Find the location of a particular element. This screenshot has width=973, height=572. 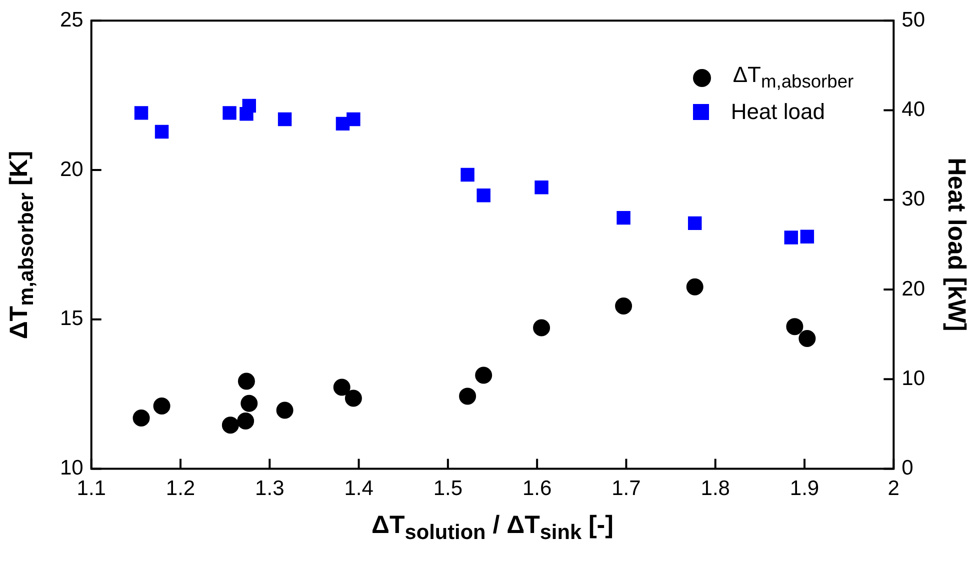

x-tick-label: 1.4 is located at coordinates (359, 488).